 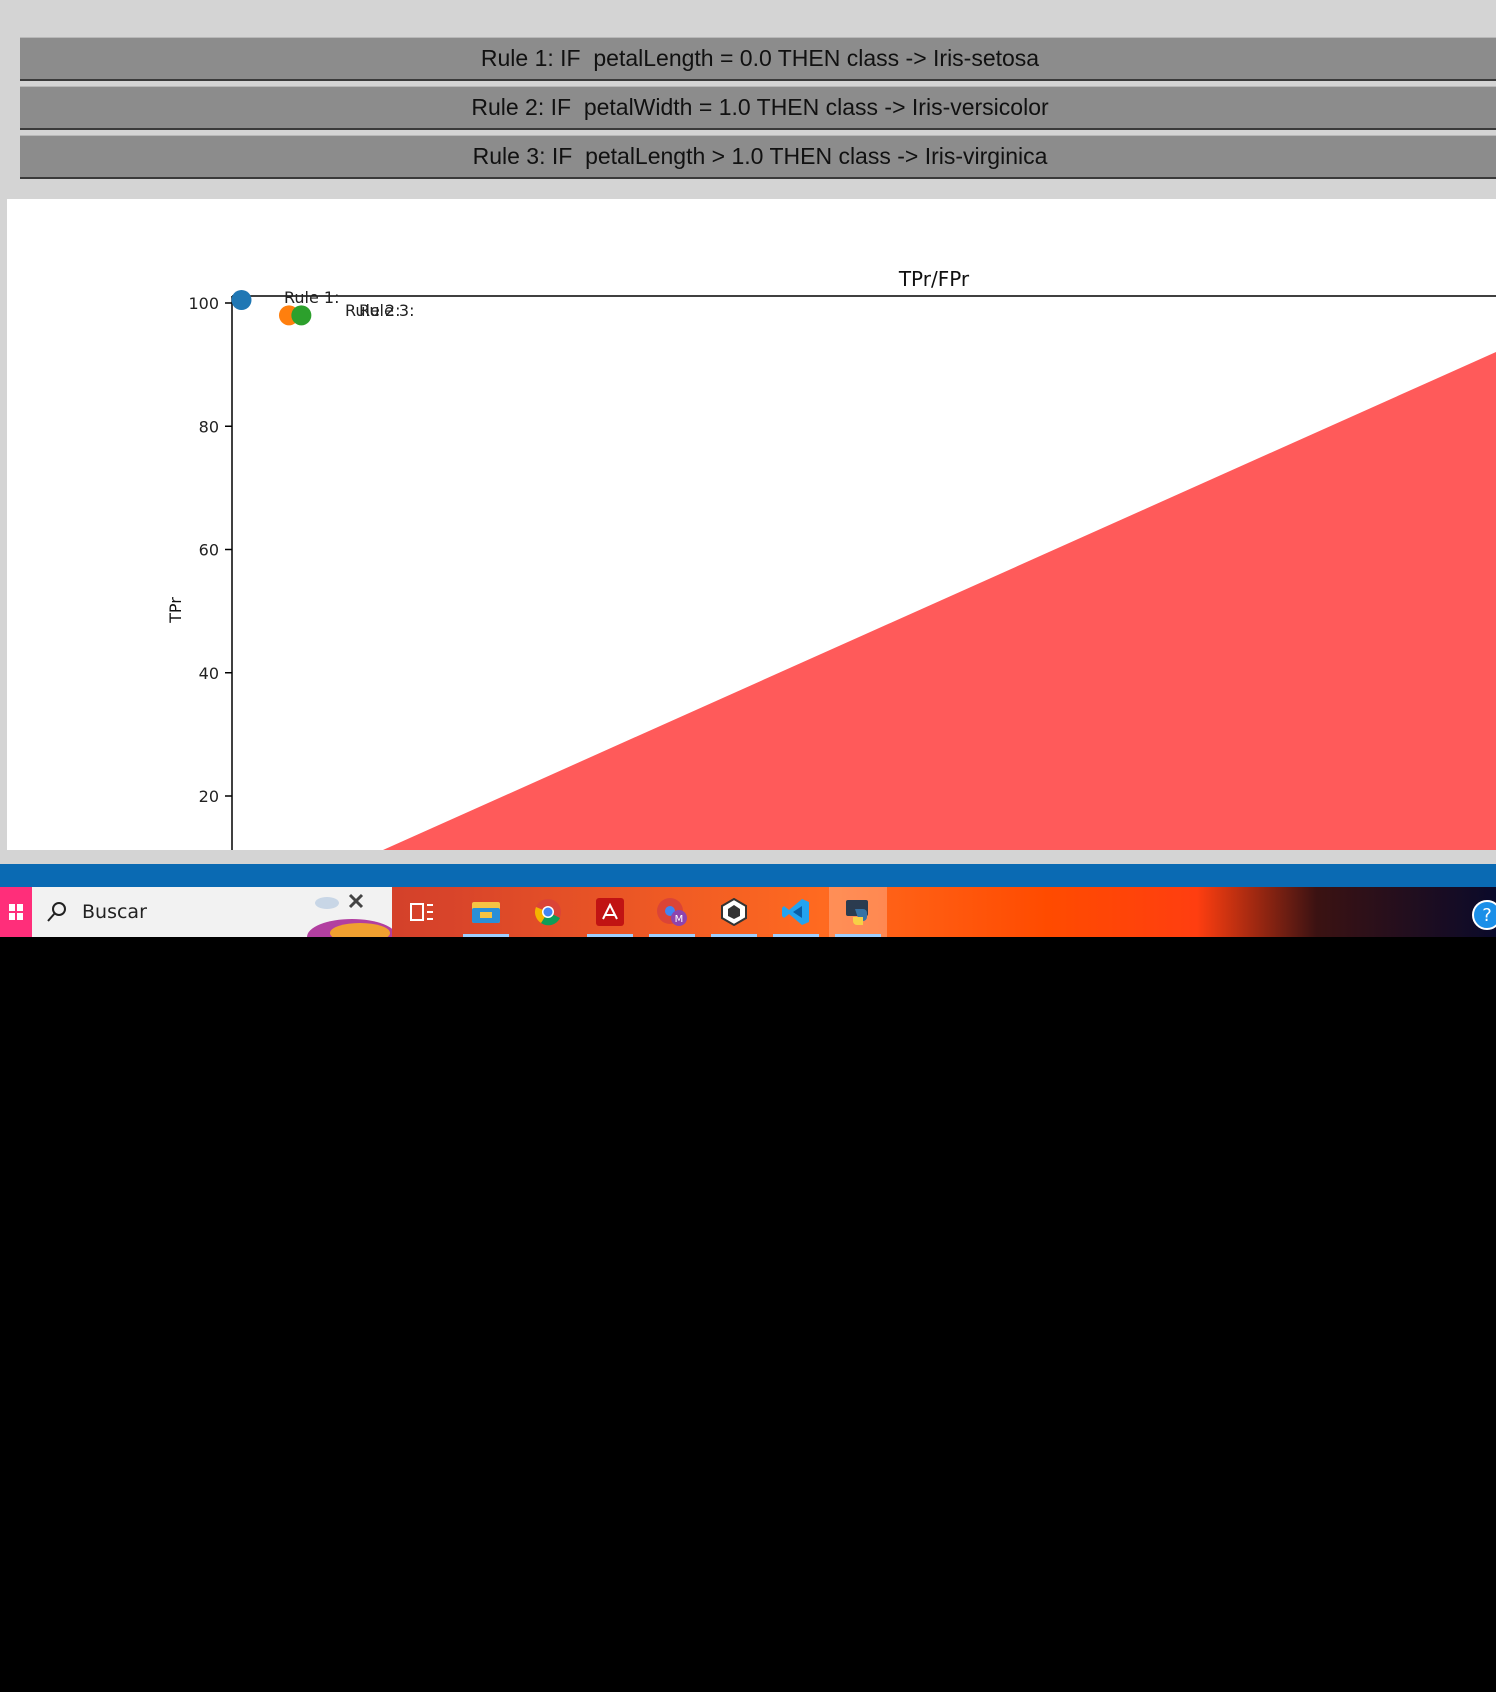 I want to click on chrome-button, so click(x=548, y=912).